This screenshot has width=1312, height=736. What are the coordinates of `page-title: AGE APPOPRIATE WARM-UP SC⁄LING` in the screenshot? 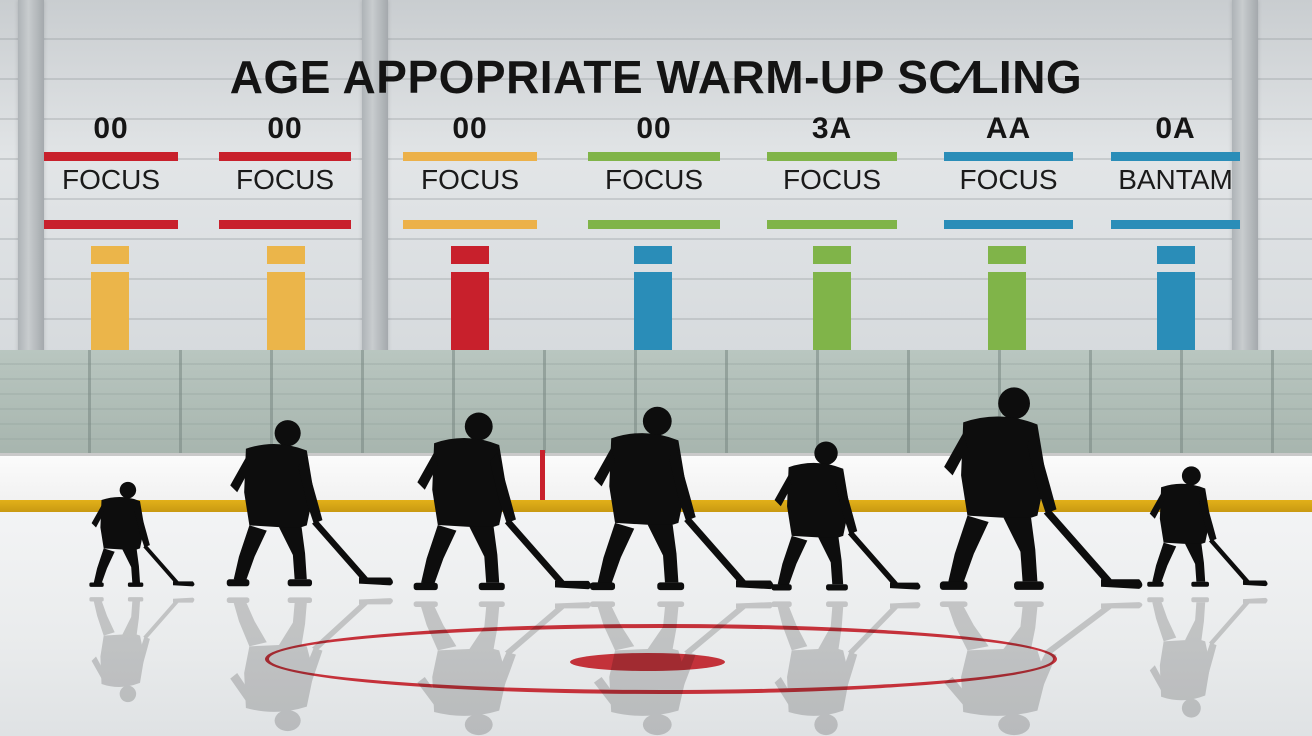 It's located at (656, 77).